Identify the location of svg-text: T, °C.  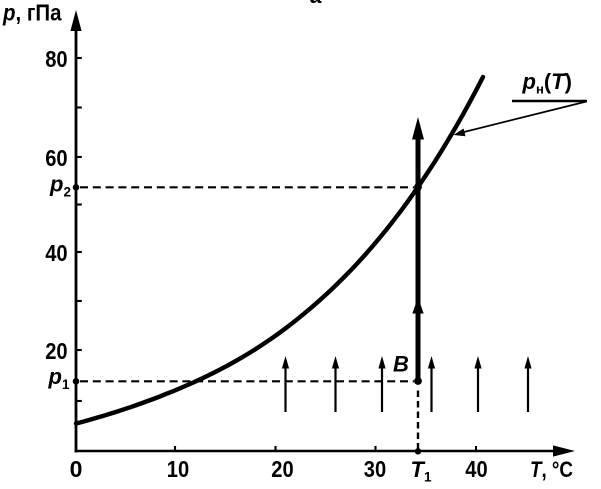
(551, 469).